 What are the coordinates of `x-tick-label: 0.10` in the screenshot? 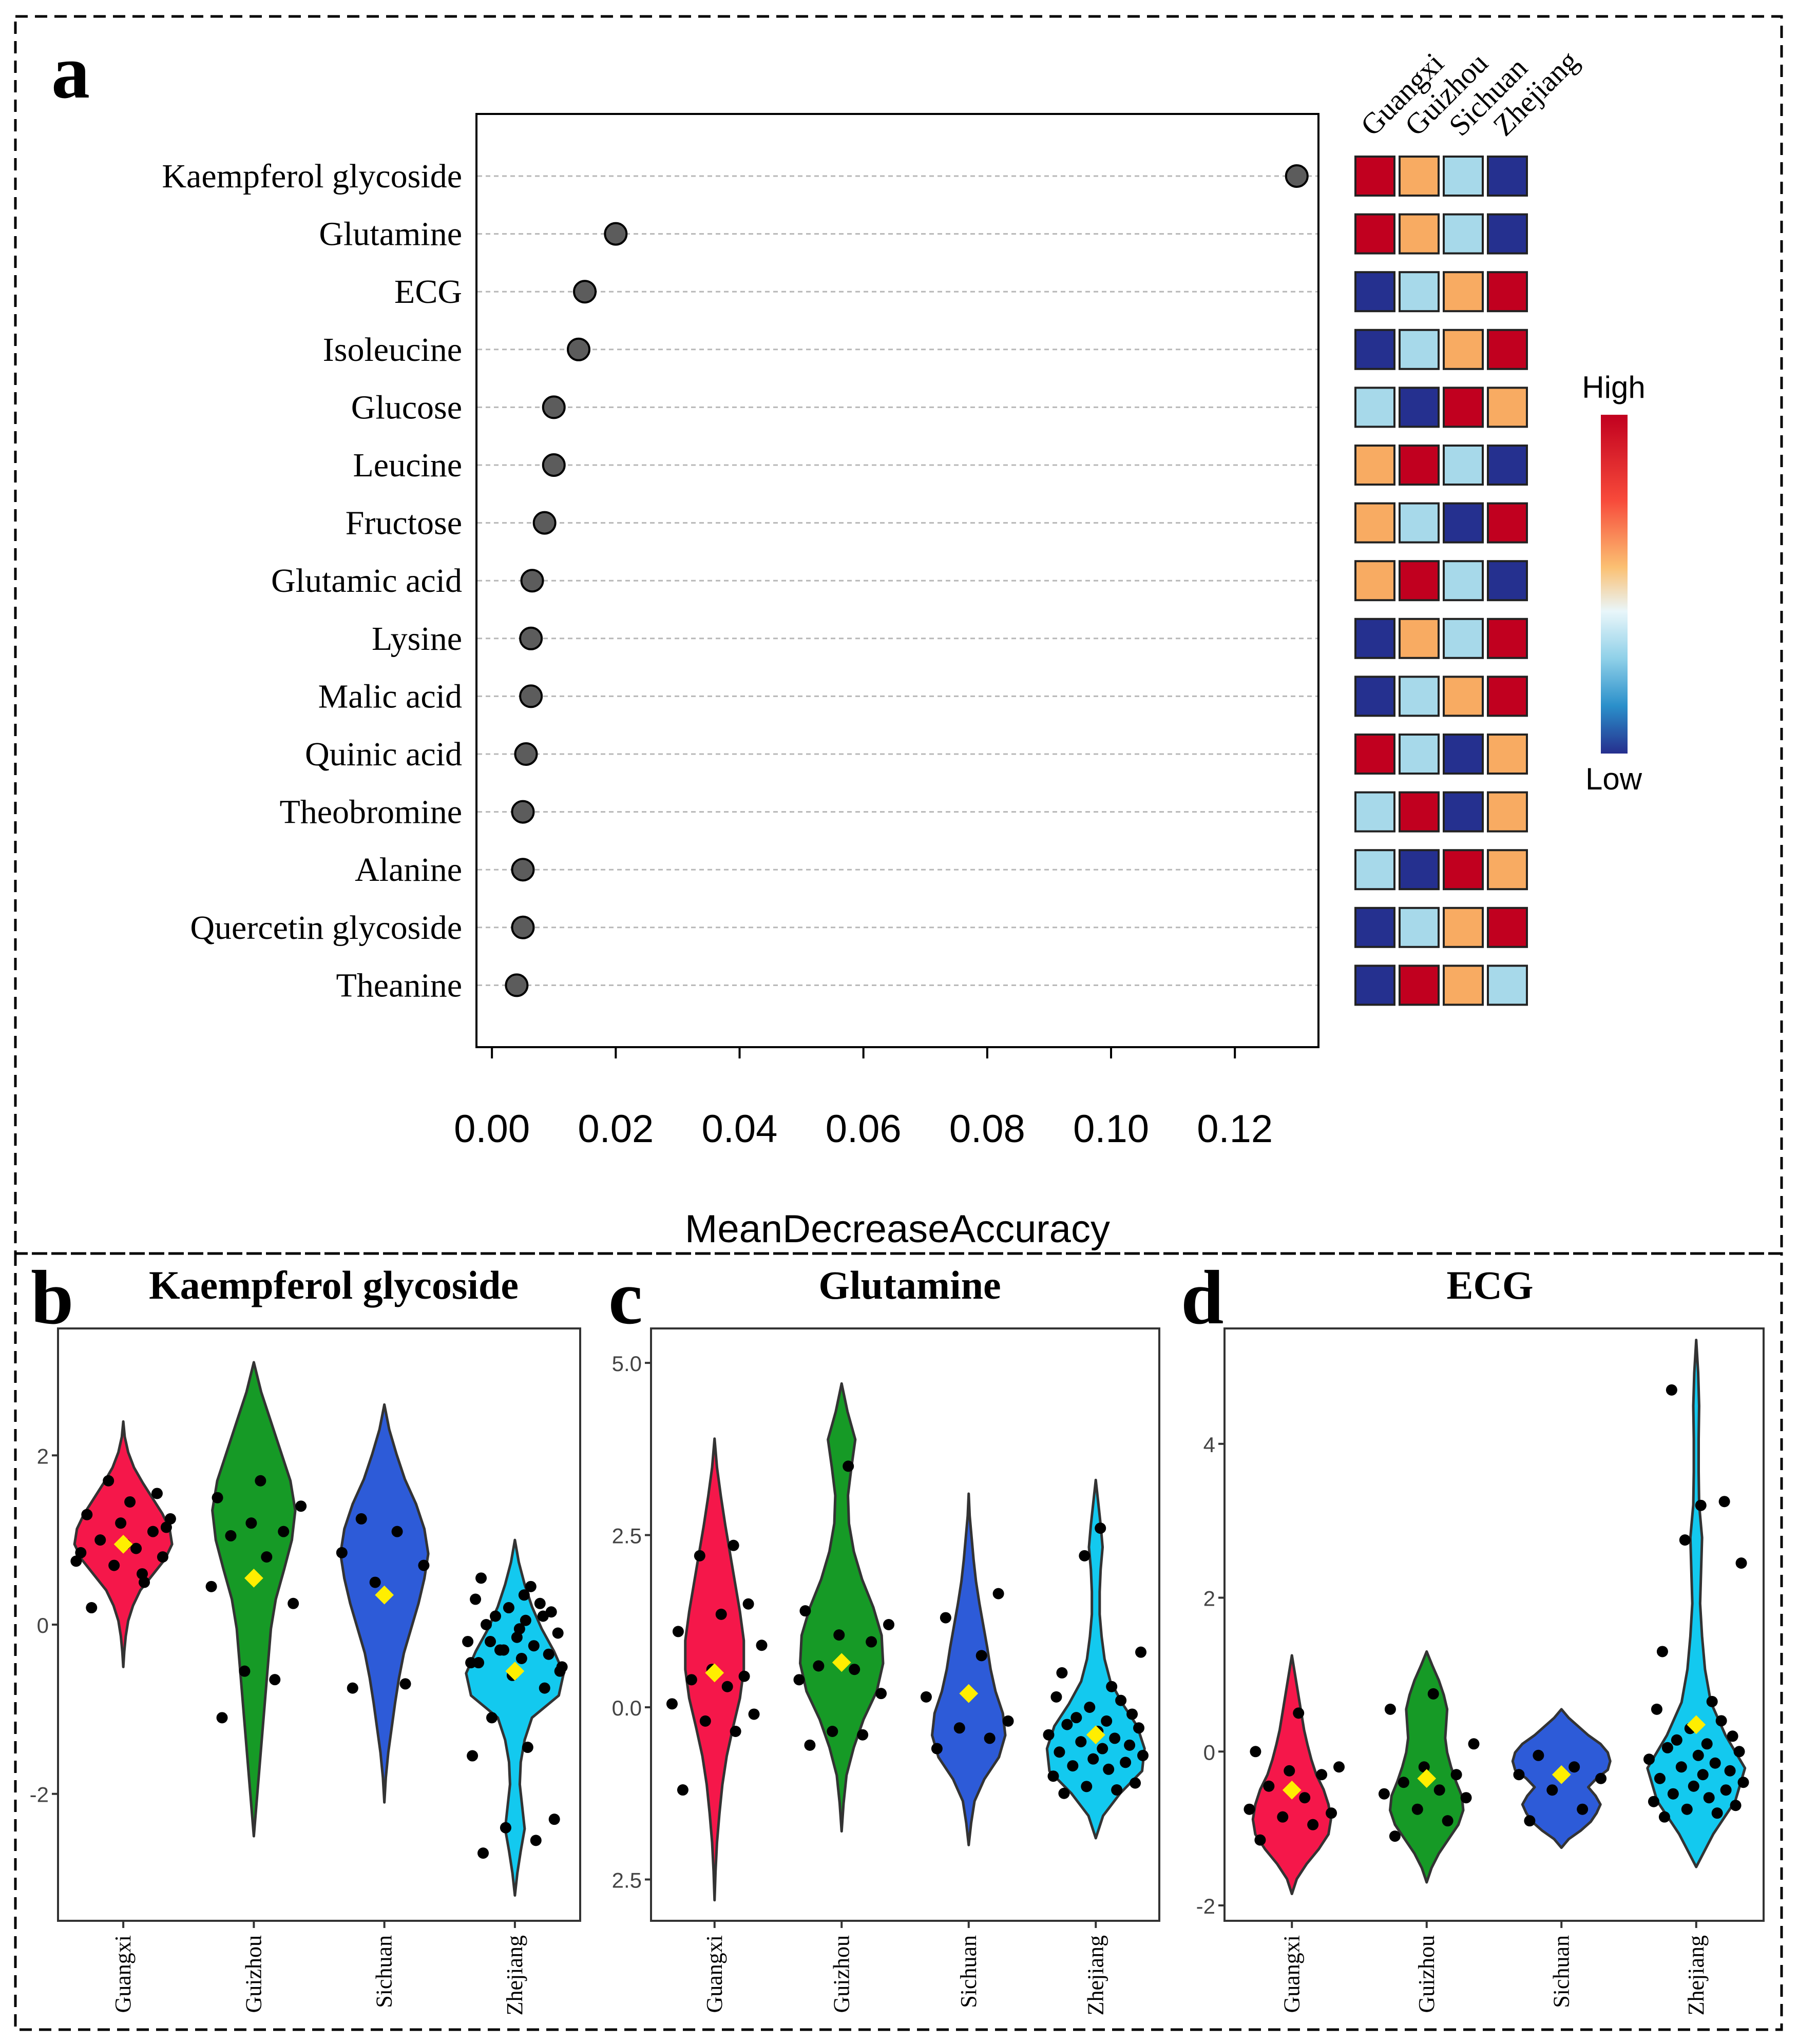 It's located at (1111, 1129).